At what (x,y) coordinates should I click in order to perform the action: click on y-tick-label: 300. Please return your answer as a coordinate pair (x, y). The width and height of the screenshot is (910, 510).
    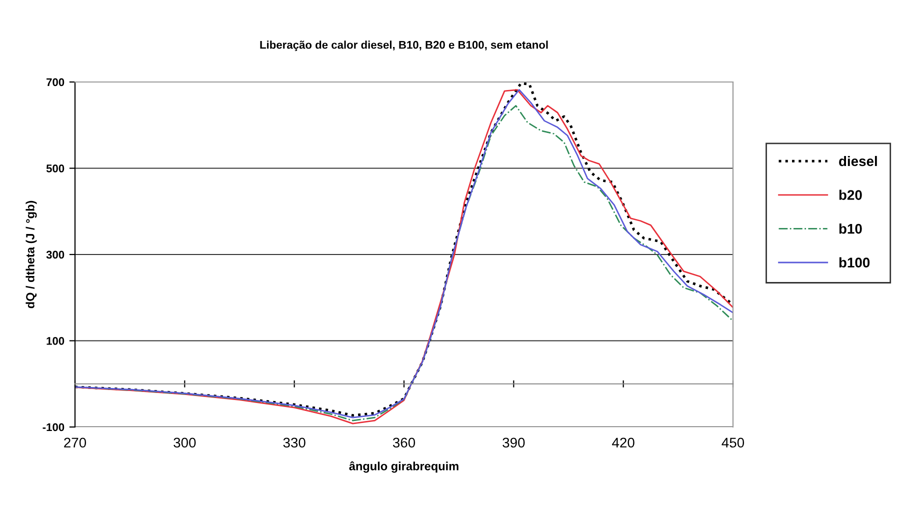
    Looking at the image, I should click on (55, 254).